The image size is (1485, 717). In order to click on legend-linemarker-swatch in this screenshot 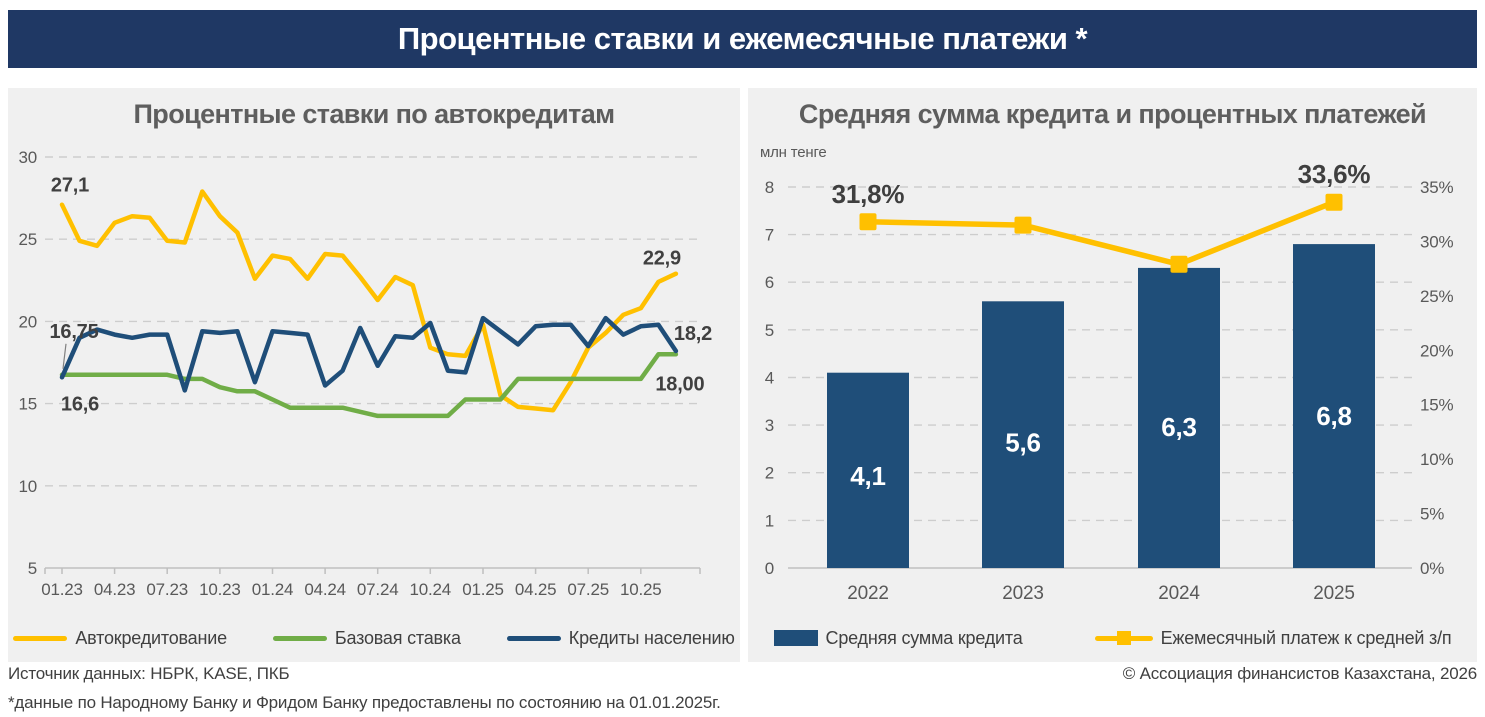, I will do `click(1123, 638)`.